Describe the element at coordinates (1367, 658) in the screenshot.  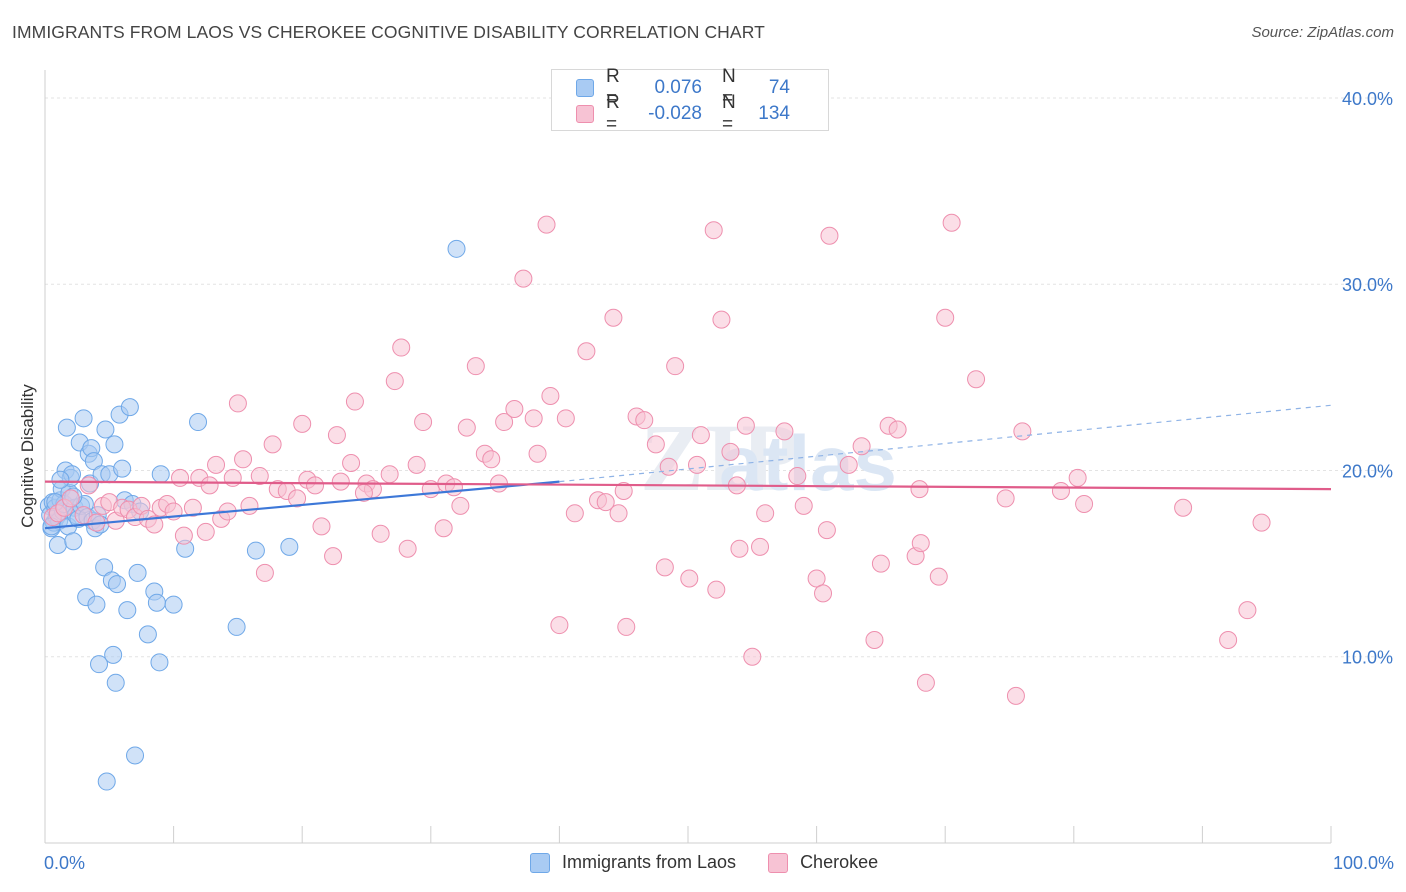
I see `y-tick-label: 10.0%` at that location.